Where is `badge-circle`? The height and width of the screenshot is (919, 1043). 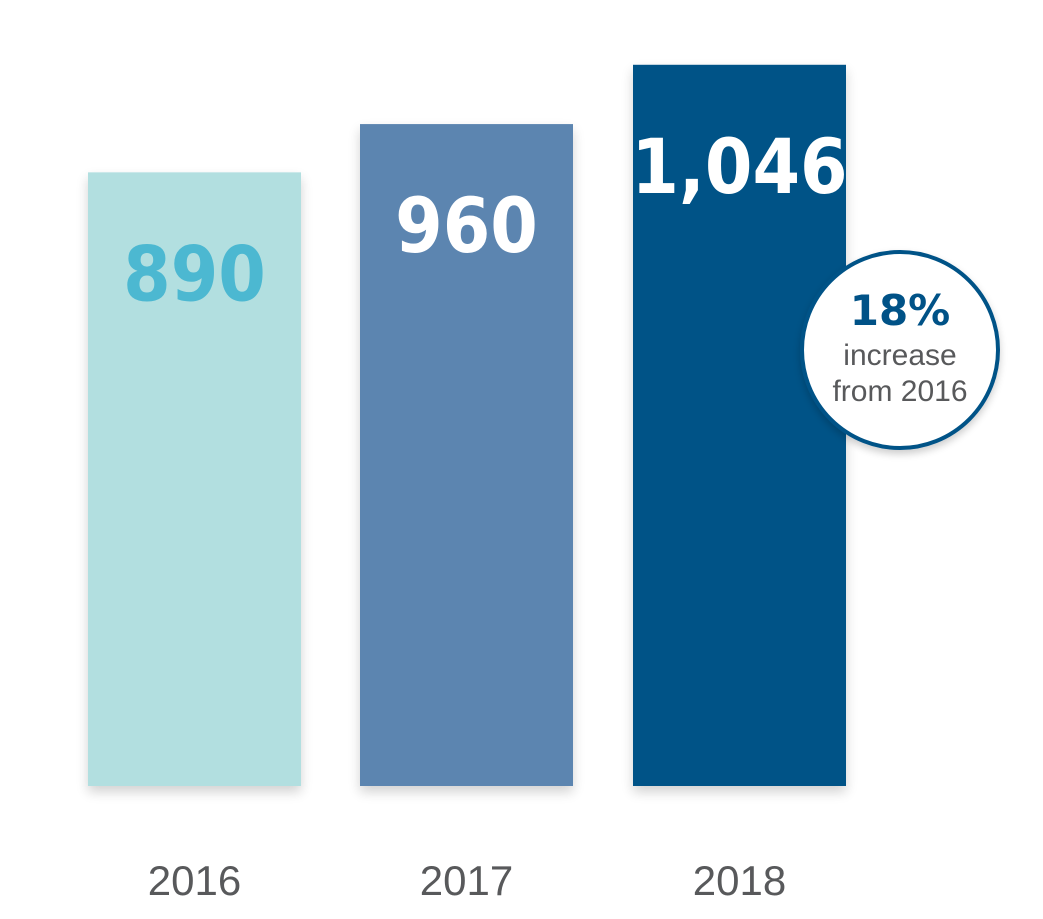
badge-circle is located at coordinates (900, 350).